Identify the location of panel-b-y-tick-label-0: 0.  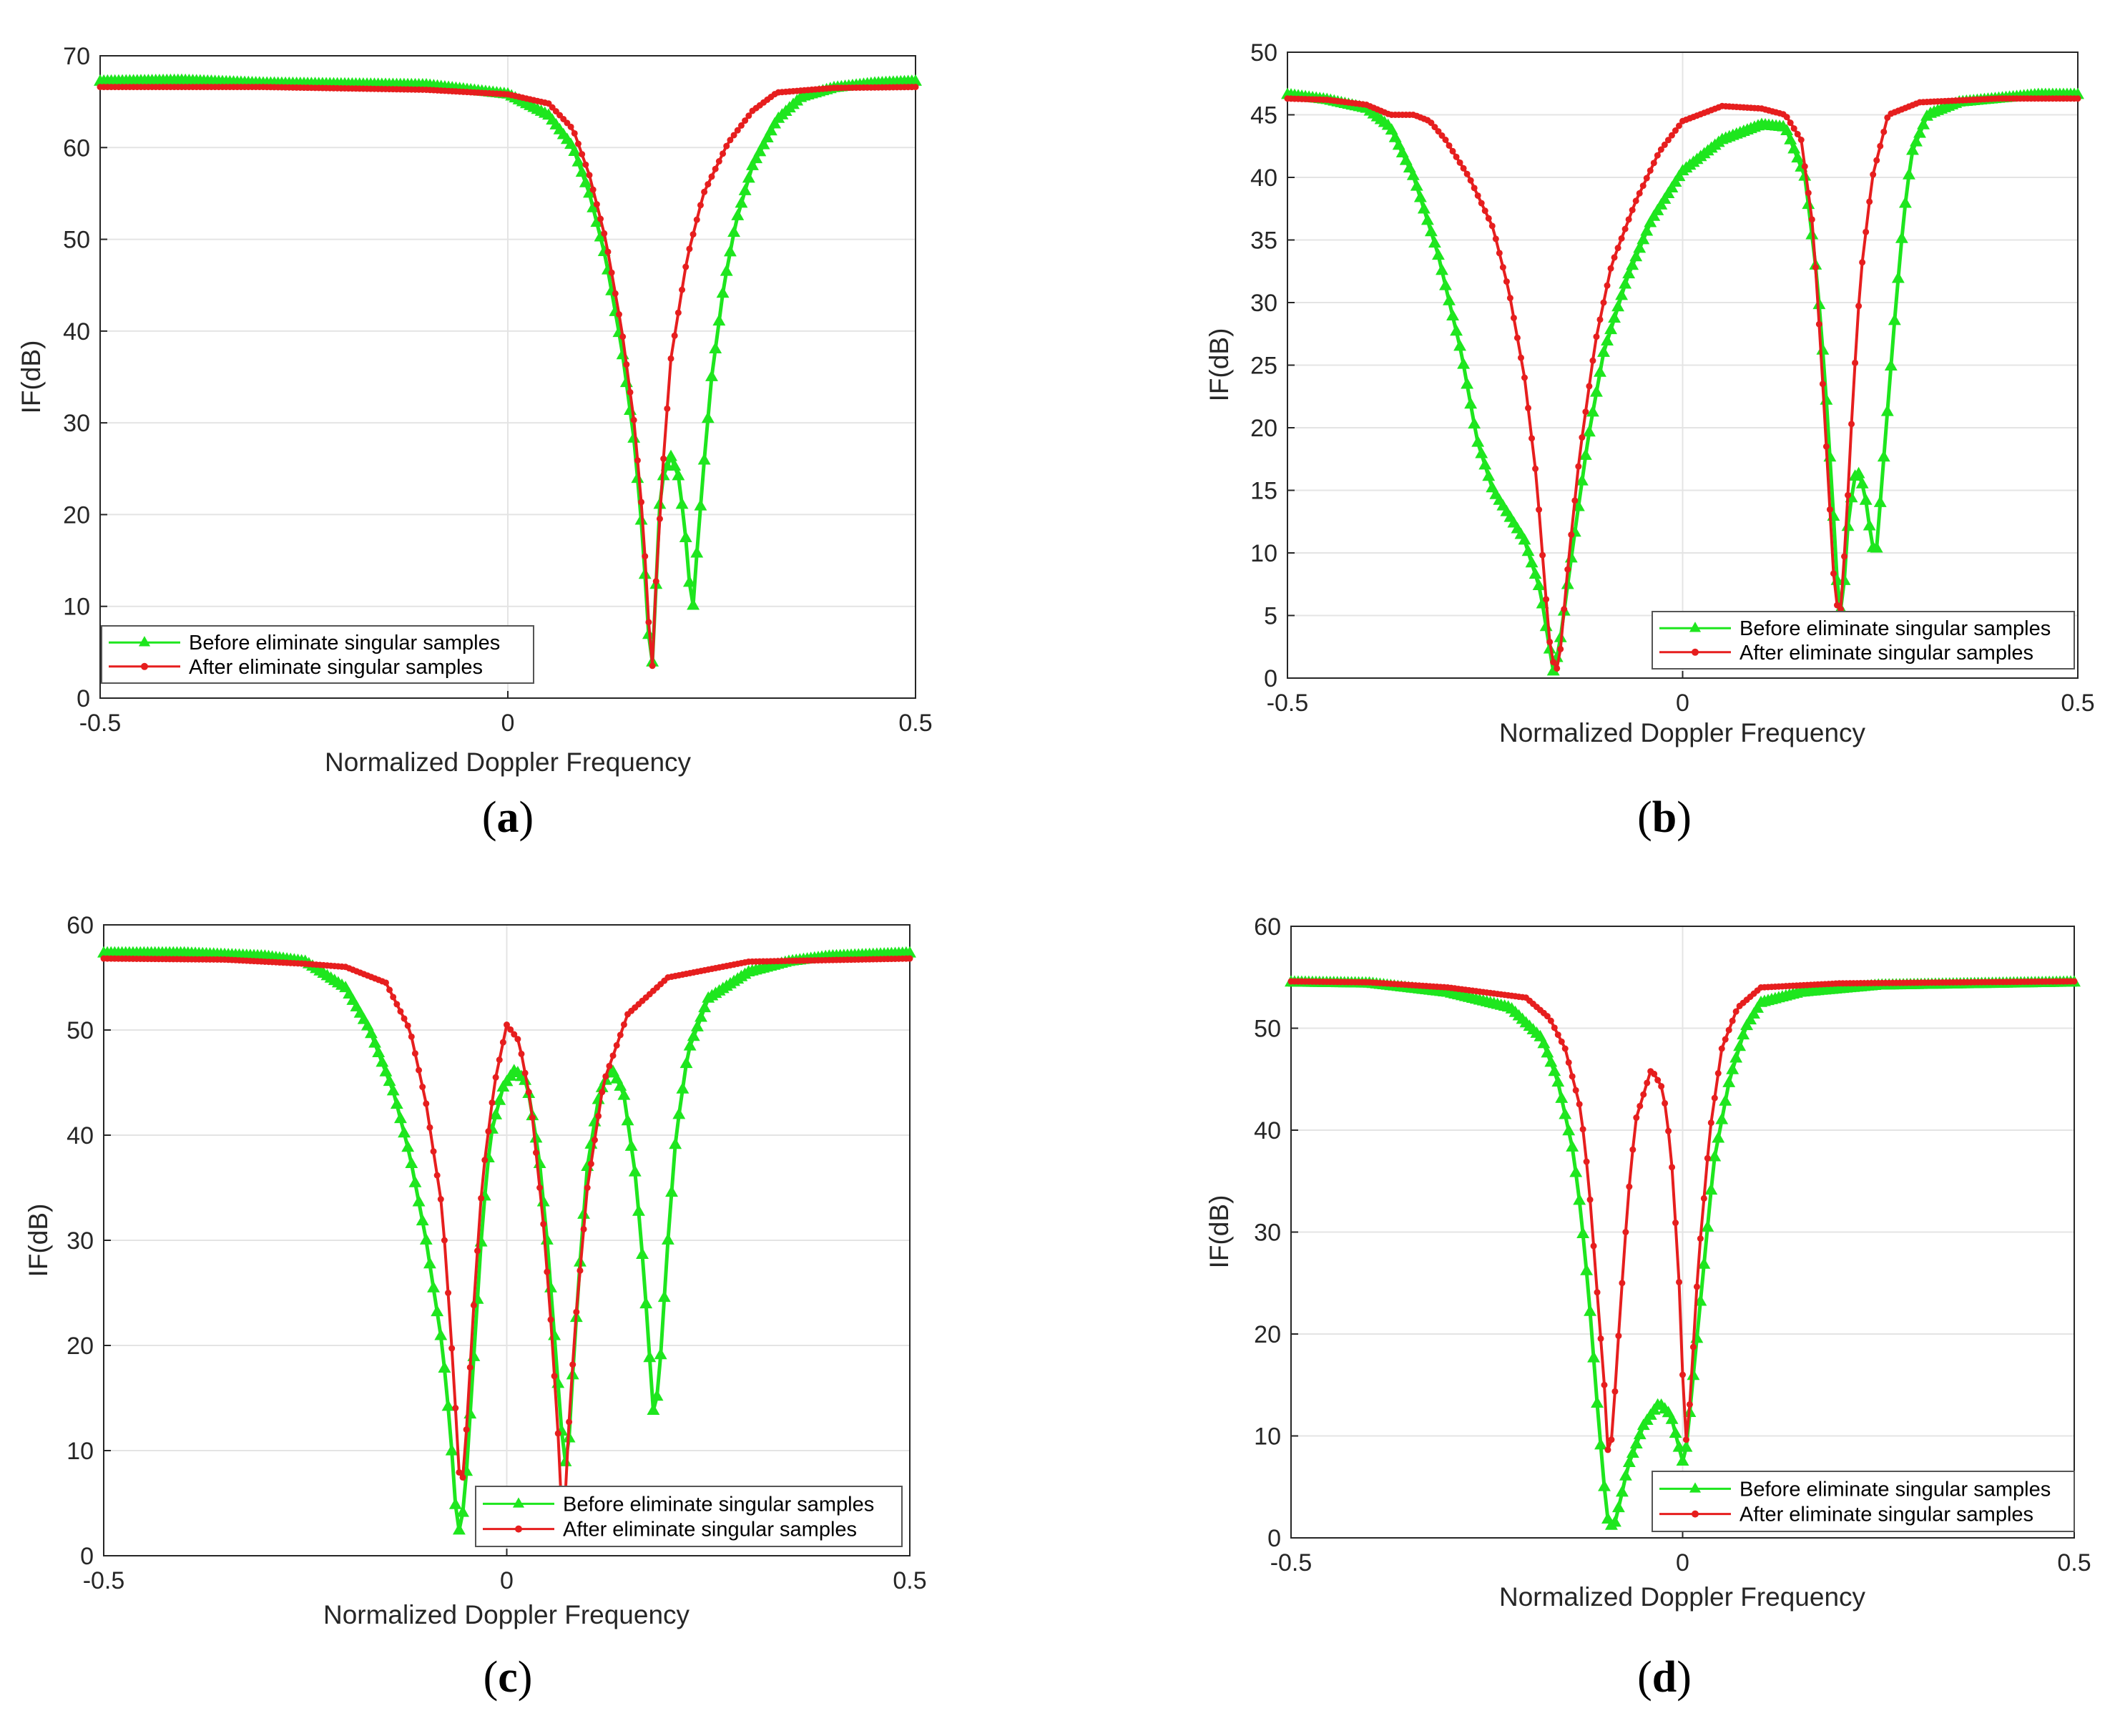
(1270, 678).